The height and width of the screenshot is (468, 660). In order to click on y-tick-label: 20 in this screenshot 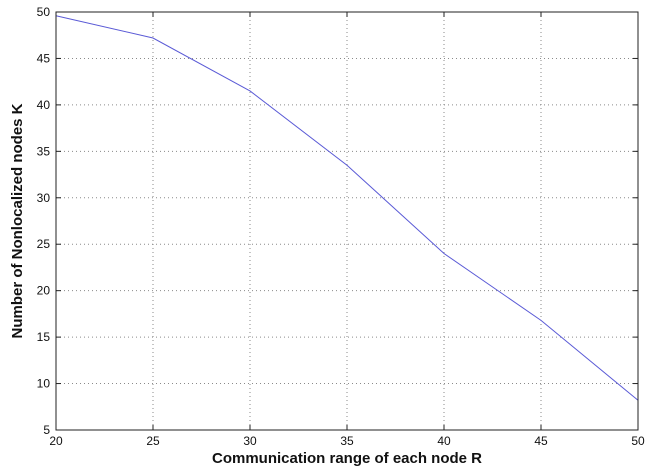, I will do `click(44, 291)`.